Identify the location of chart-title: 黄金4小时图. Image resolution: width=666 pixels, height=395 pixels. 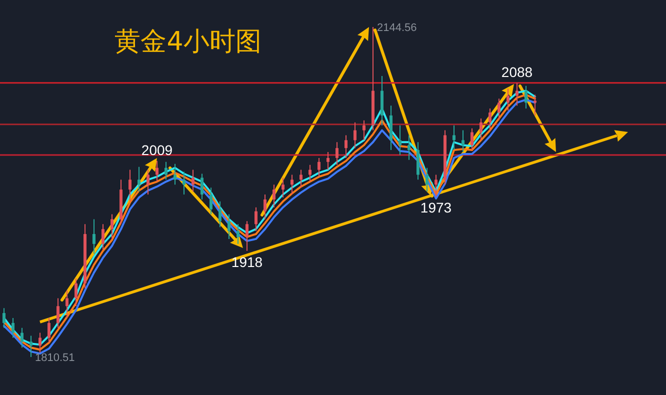
(188, 42).